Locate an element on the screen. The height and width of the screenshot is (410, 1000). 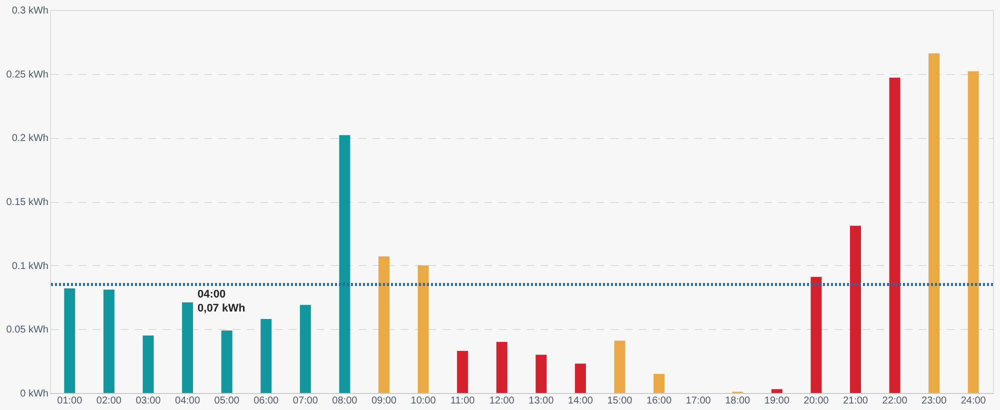
x-tick-label: 12:00 is located at coordinates (502, 401).